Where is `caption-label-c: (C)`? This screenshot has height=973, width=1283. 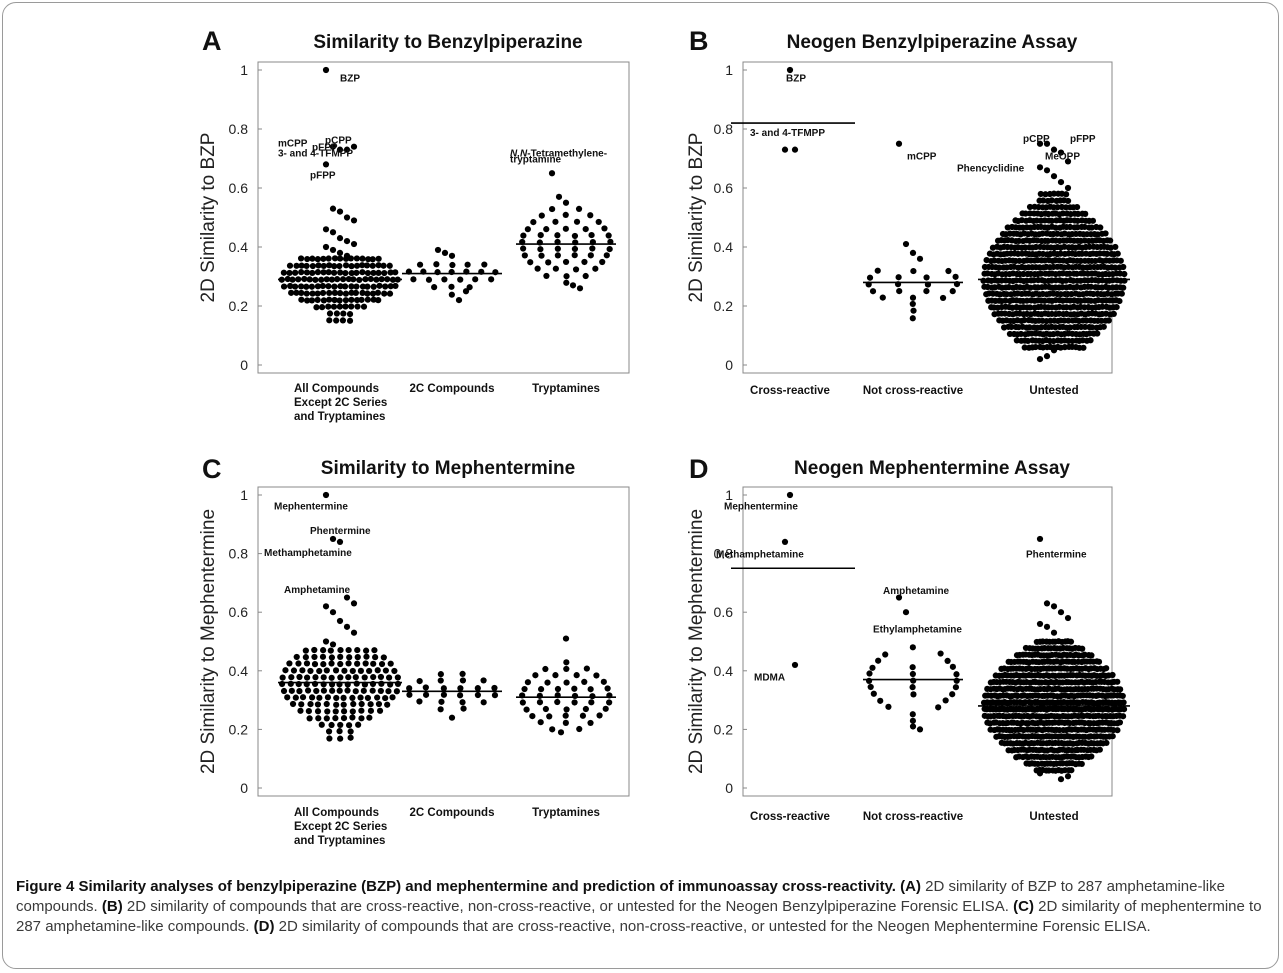 caption-label-c: (C) is located at coordinates (1023, 906).